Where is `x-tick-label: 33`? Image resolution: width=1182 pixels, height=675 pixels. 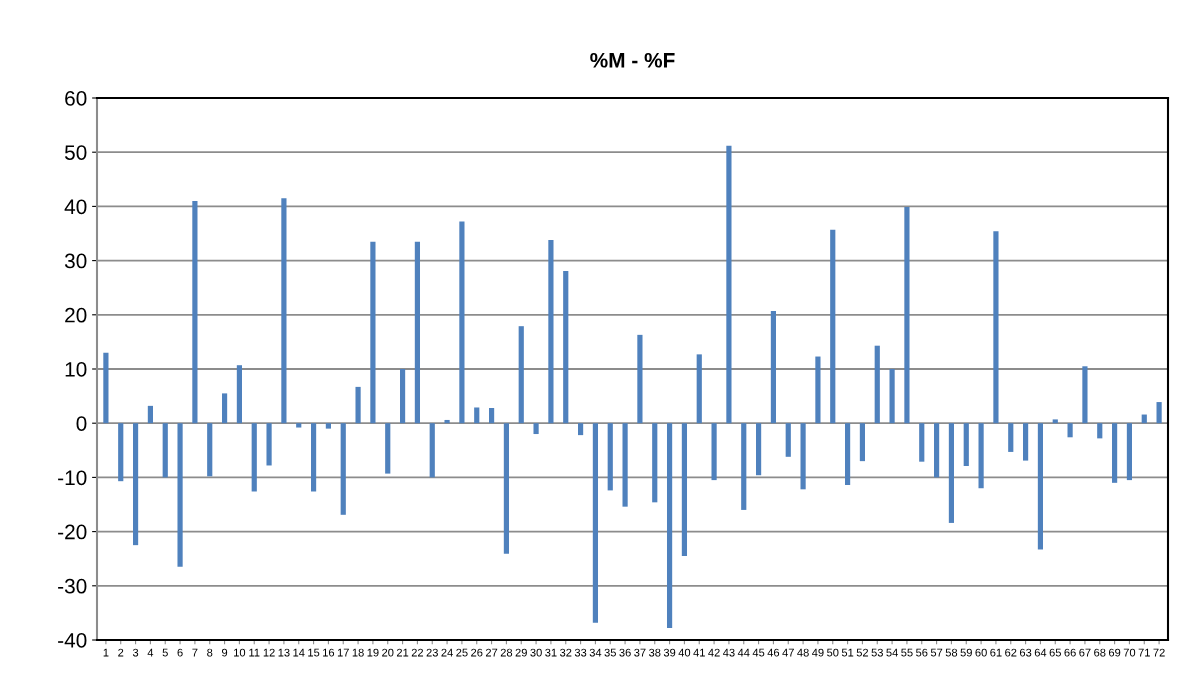
x-tick-label: 33 is located at coordinates (580, 652).